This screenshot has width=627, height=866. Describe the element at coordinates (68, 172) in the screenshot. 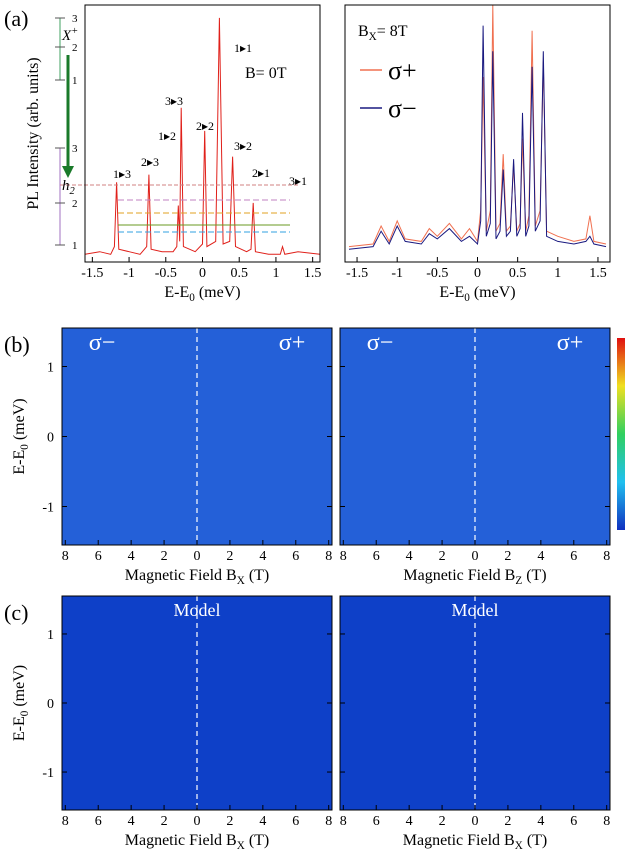

I see `relaxation-arrow-head` at that location.